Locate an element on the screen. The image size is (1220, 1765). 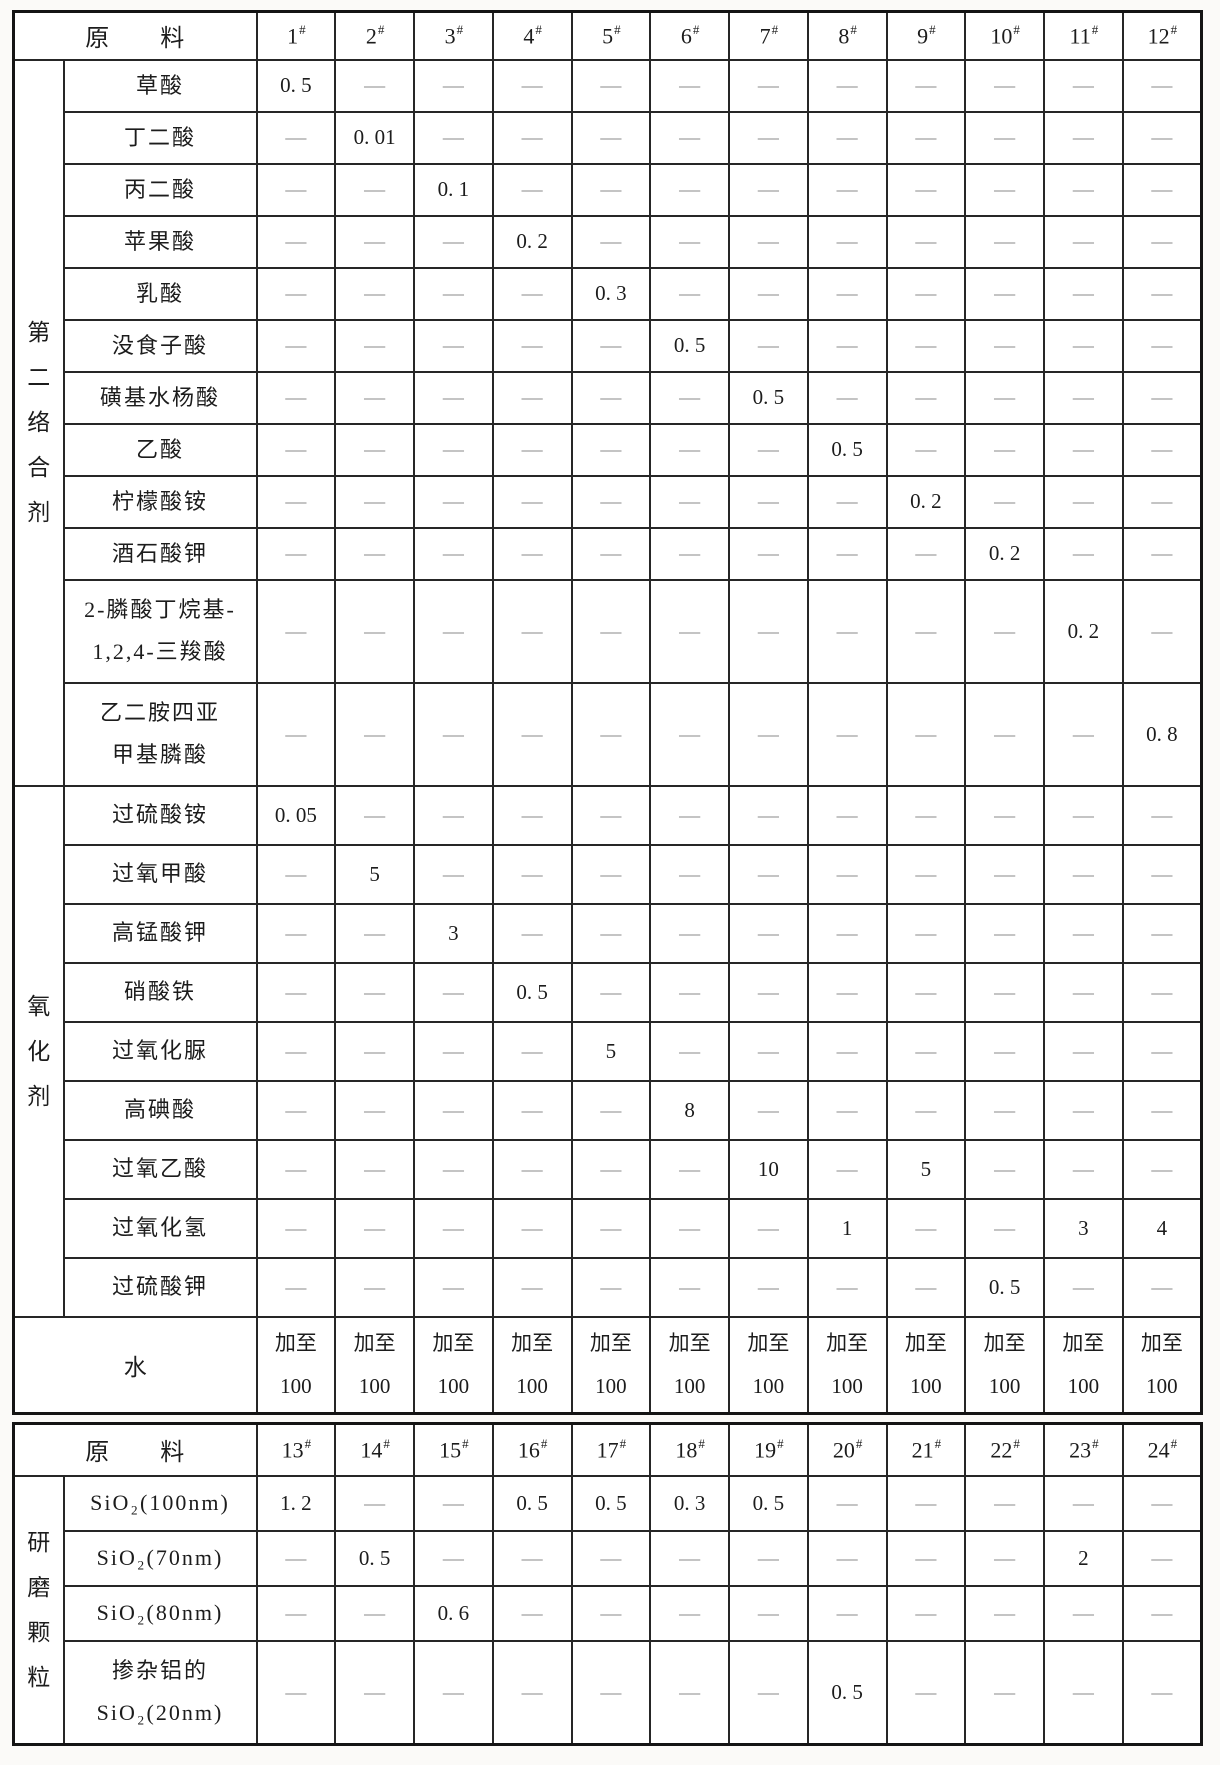
material-name: 苹果酸 is located at coordinates (160, 241).